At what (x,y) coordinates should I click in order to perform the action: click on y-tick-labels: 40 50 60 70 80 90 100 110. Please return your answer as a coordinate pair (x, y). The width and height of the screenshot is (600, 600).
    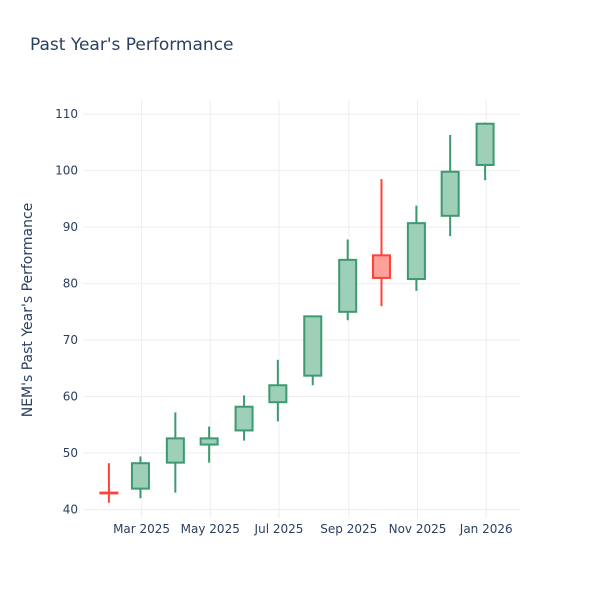
    Looking at the image, I should click on (66, 311).